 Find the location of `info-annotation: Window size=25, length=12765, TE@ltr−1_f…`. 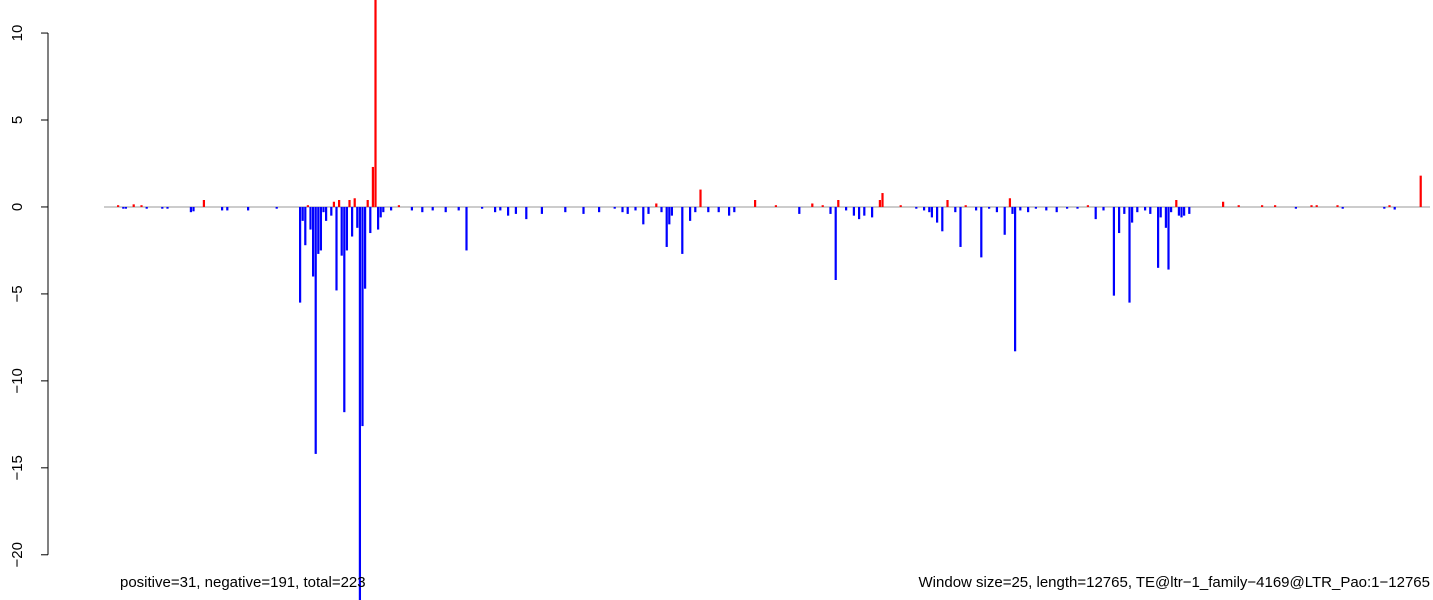

info-annotation: Window size=25, length=12765, TE@ltr−1_f… is located at coordinates (1174, 582).